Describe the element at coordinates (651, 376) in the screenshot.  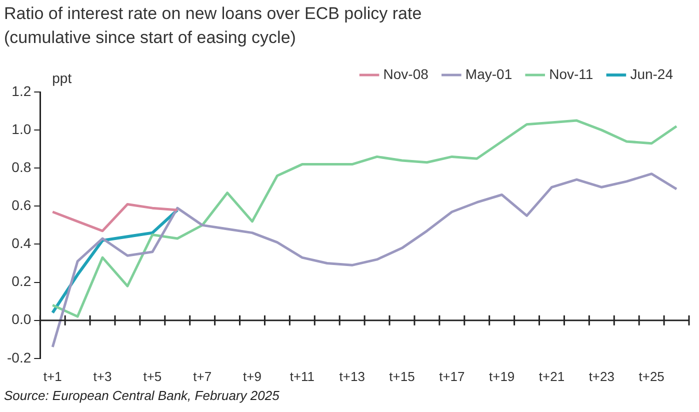
I see `x-tick-label: t+25` at that location.